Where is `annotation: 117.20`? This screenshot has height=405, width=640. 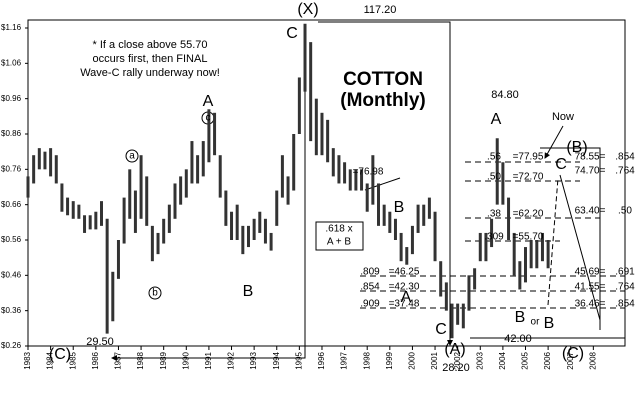
annotation: 117.20 is located at coordinates (380, 10).